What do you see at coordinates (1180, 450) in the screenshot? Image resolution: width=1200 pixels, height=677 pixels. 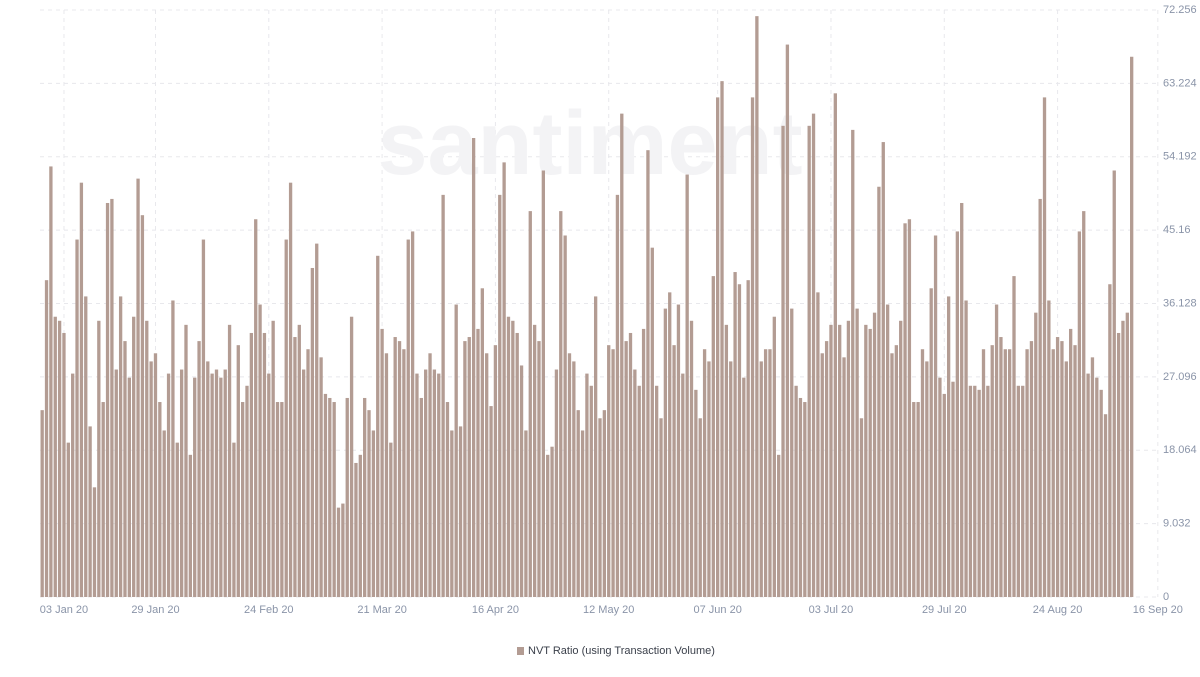 I see `y-tick-label: 18.064` at bounding box center [1180, 450].